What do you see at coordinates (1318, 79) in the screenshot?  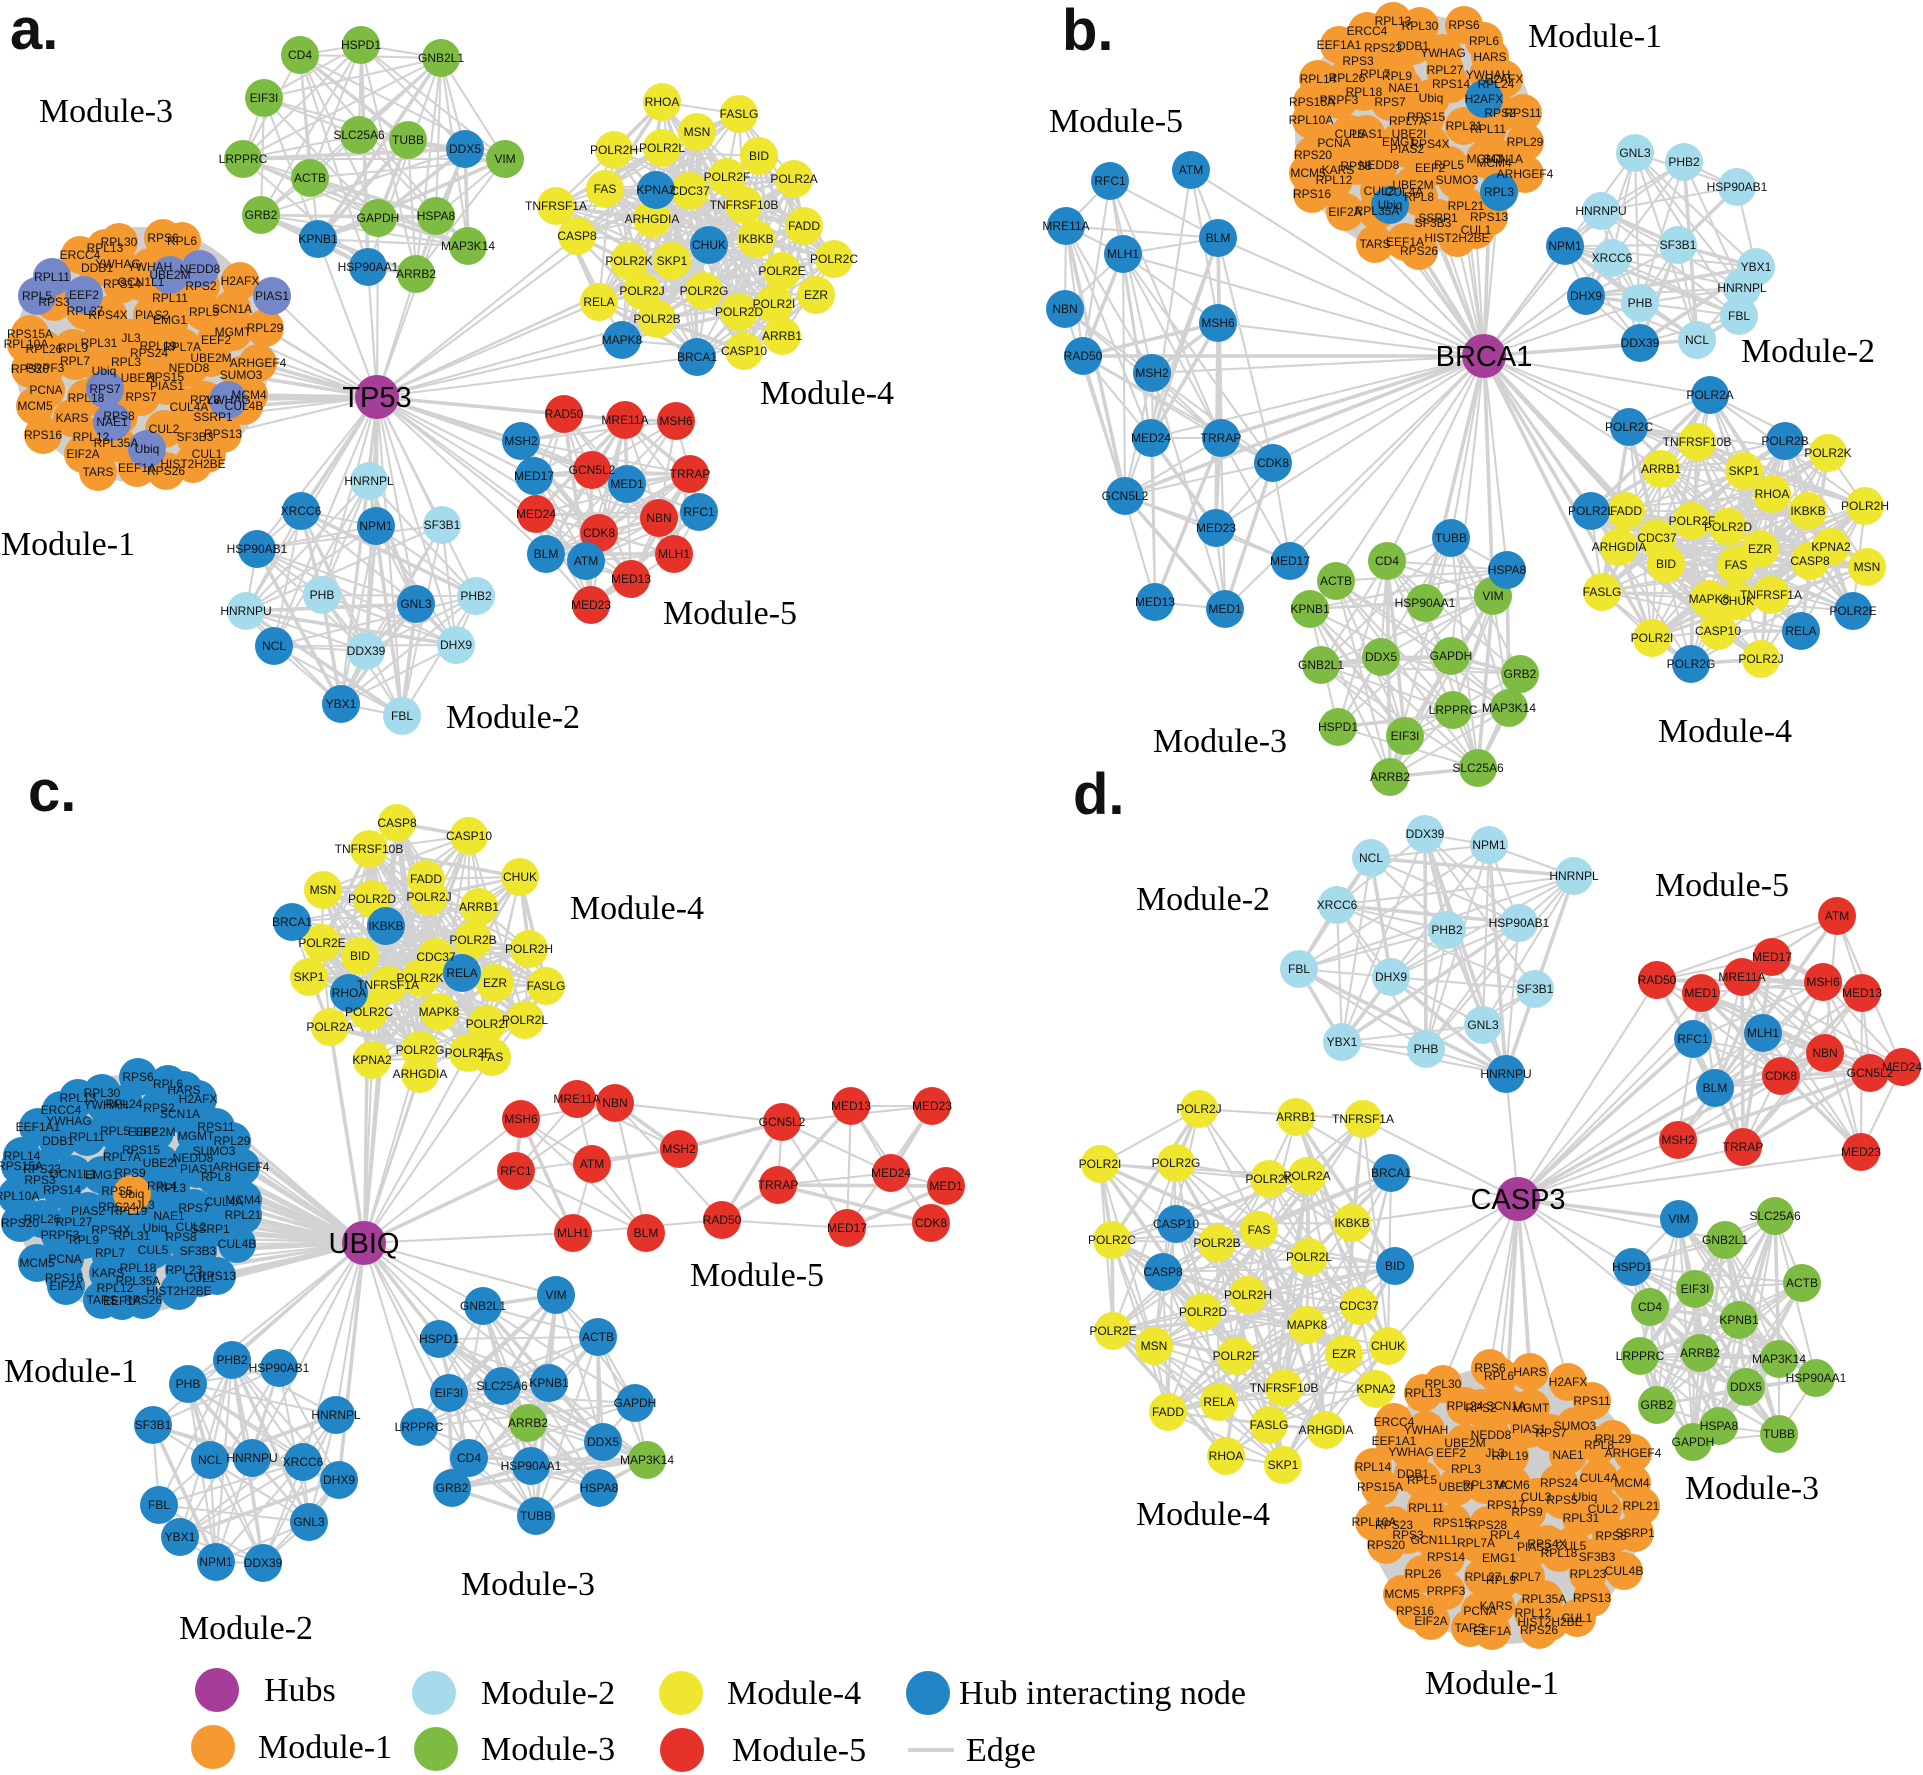 I see `svg-text: RPL14` at bounding box center [1318, 79].